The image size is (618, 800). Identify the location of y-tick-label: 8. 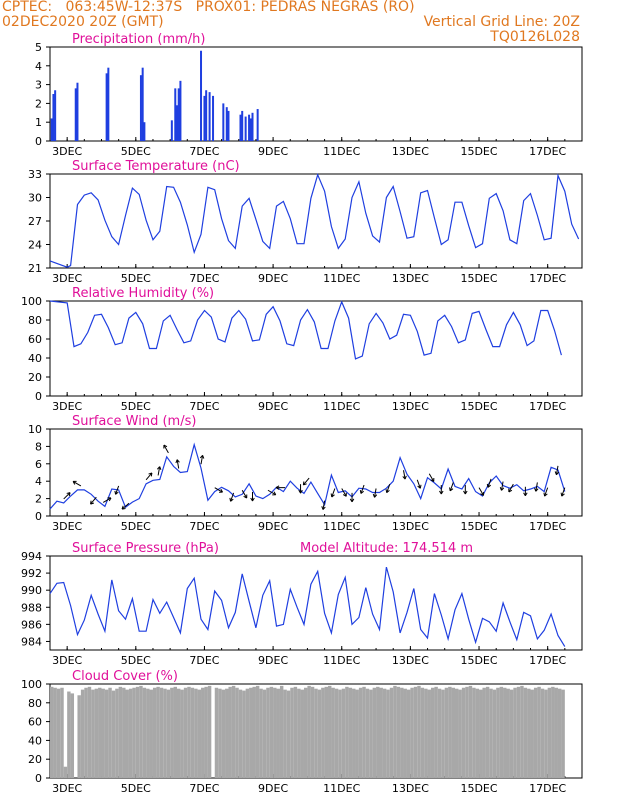
(38, 446).